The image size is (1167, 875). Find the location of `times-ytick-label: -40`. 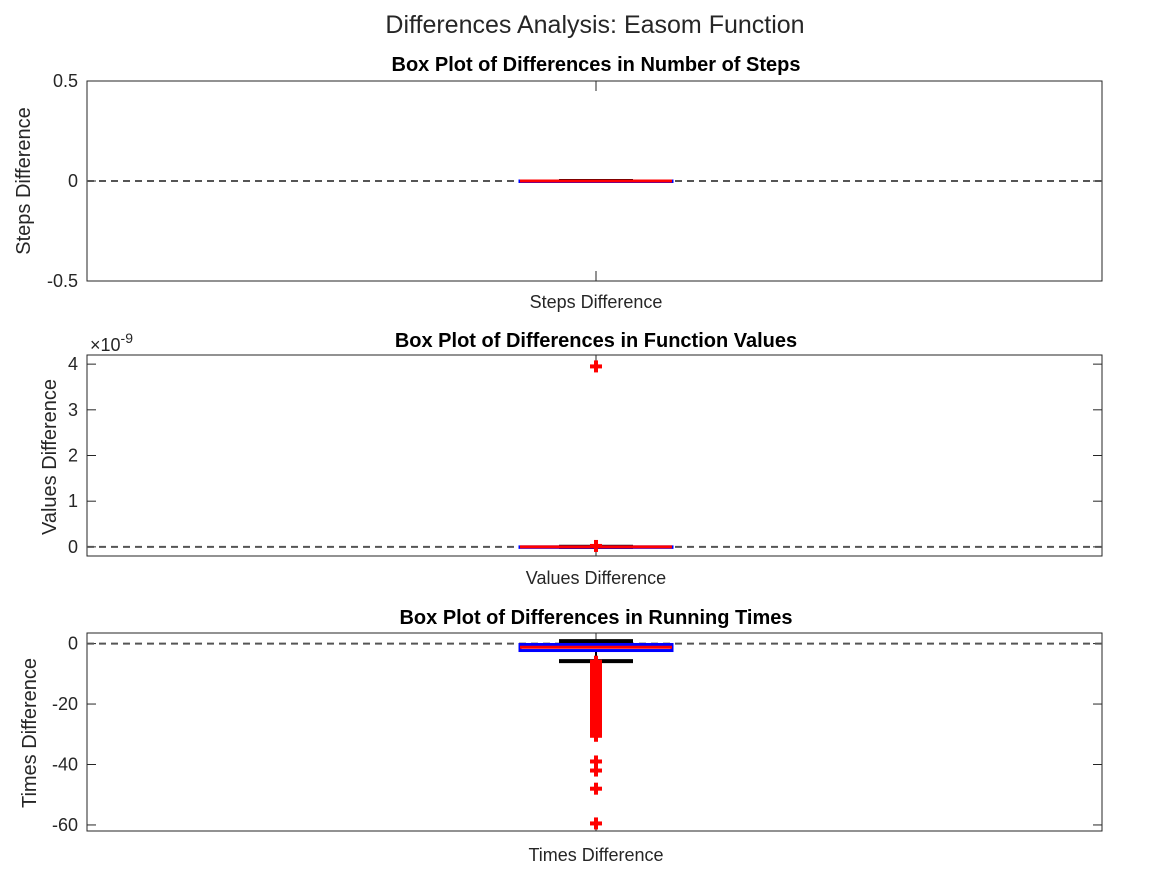

times-ytick-label: -40 is located at coordinates (65, 764).